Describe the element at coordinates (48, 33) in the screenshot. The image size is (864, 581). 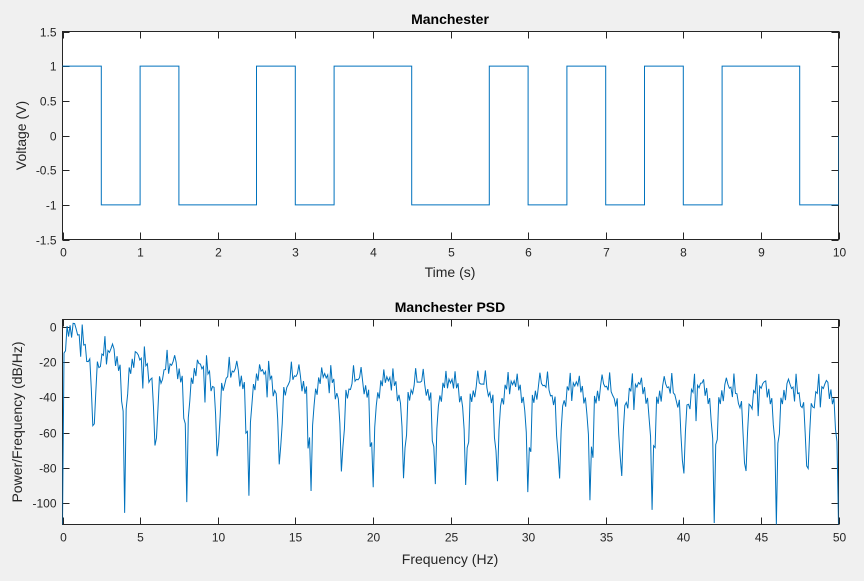
I see `manchester-signal-ytick-label: 1.5` at that location.